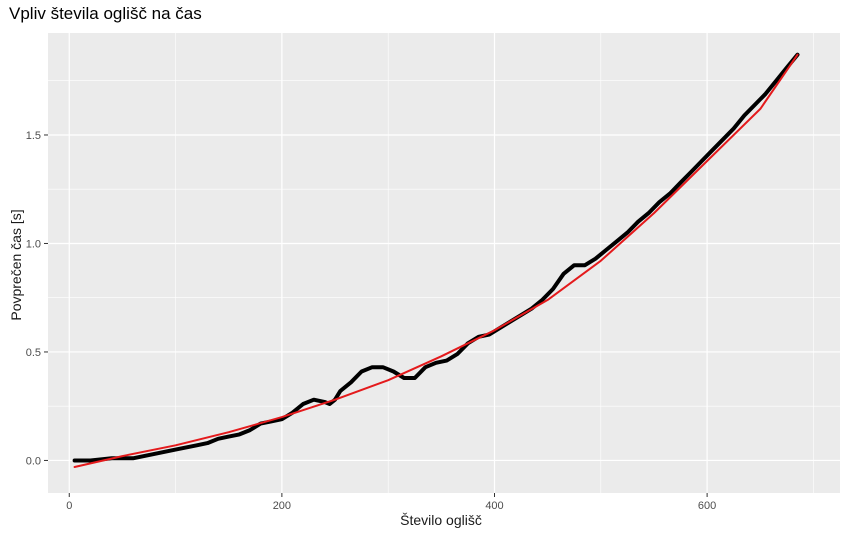  What do you see at coordinates (33, 461) in the screenshot?
I see `y-tick-label: 0.0` at bounding box center [33, 461].